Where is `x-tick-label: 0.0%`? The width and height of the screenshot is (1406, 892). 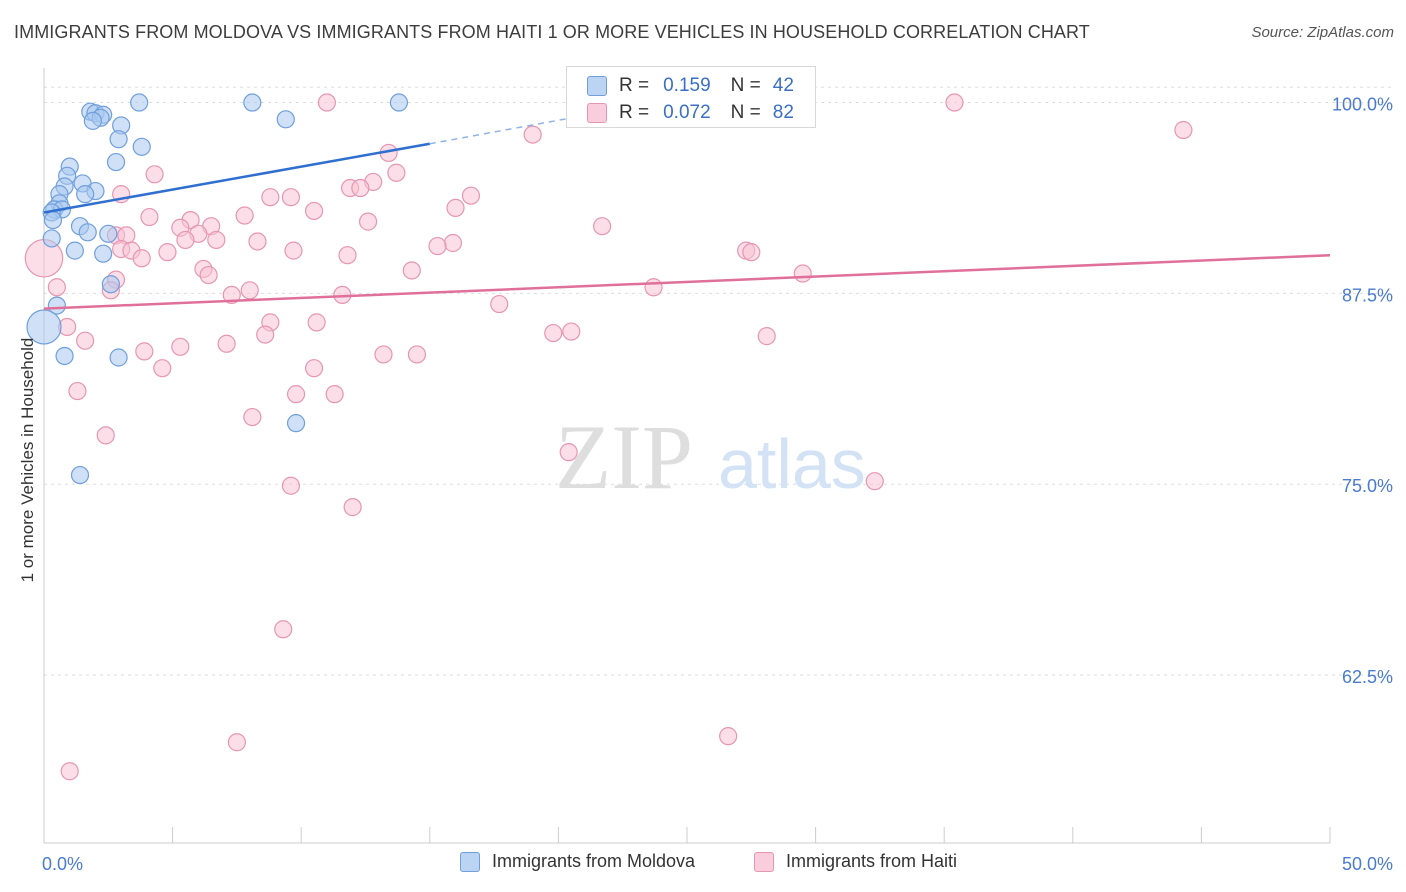
x-tick-label: 0.0% is located at coordinates (62, 864).